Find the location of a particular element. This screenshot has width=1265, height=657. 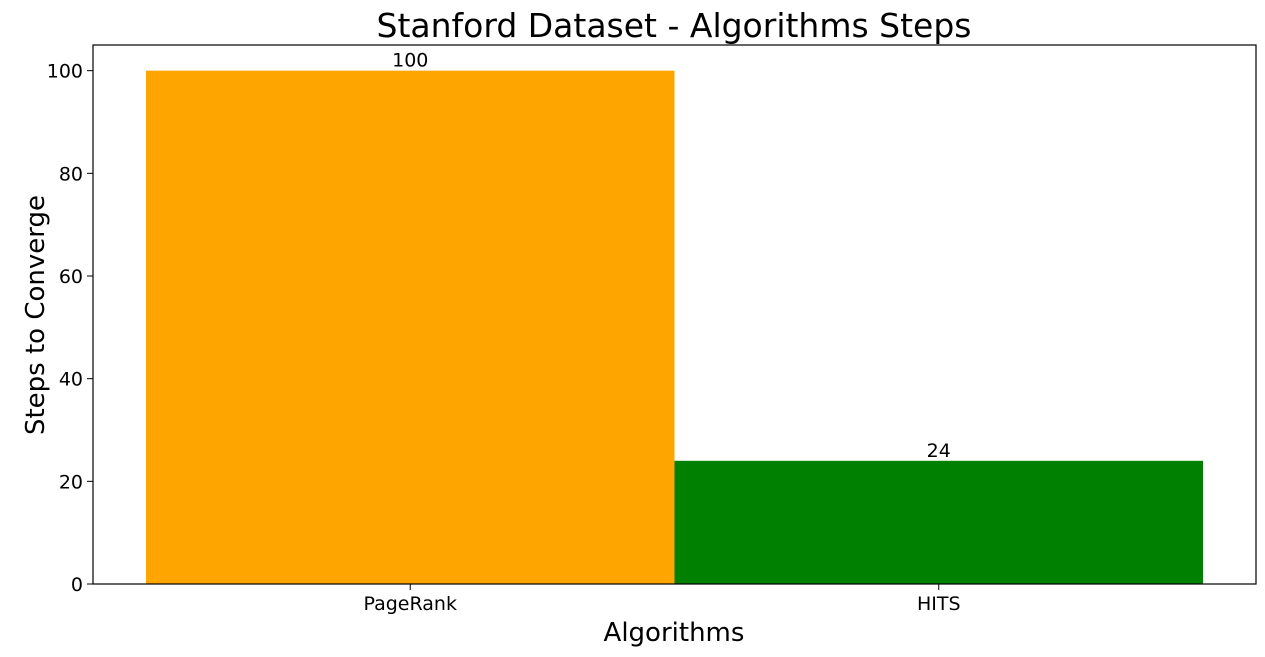

y-tick-label: 60 is located at coordinates (71, 277).